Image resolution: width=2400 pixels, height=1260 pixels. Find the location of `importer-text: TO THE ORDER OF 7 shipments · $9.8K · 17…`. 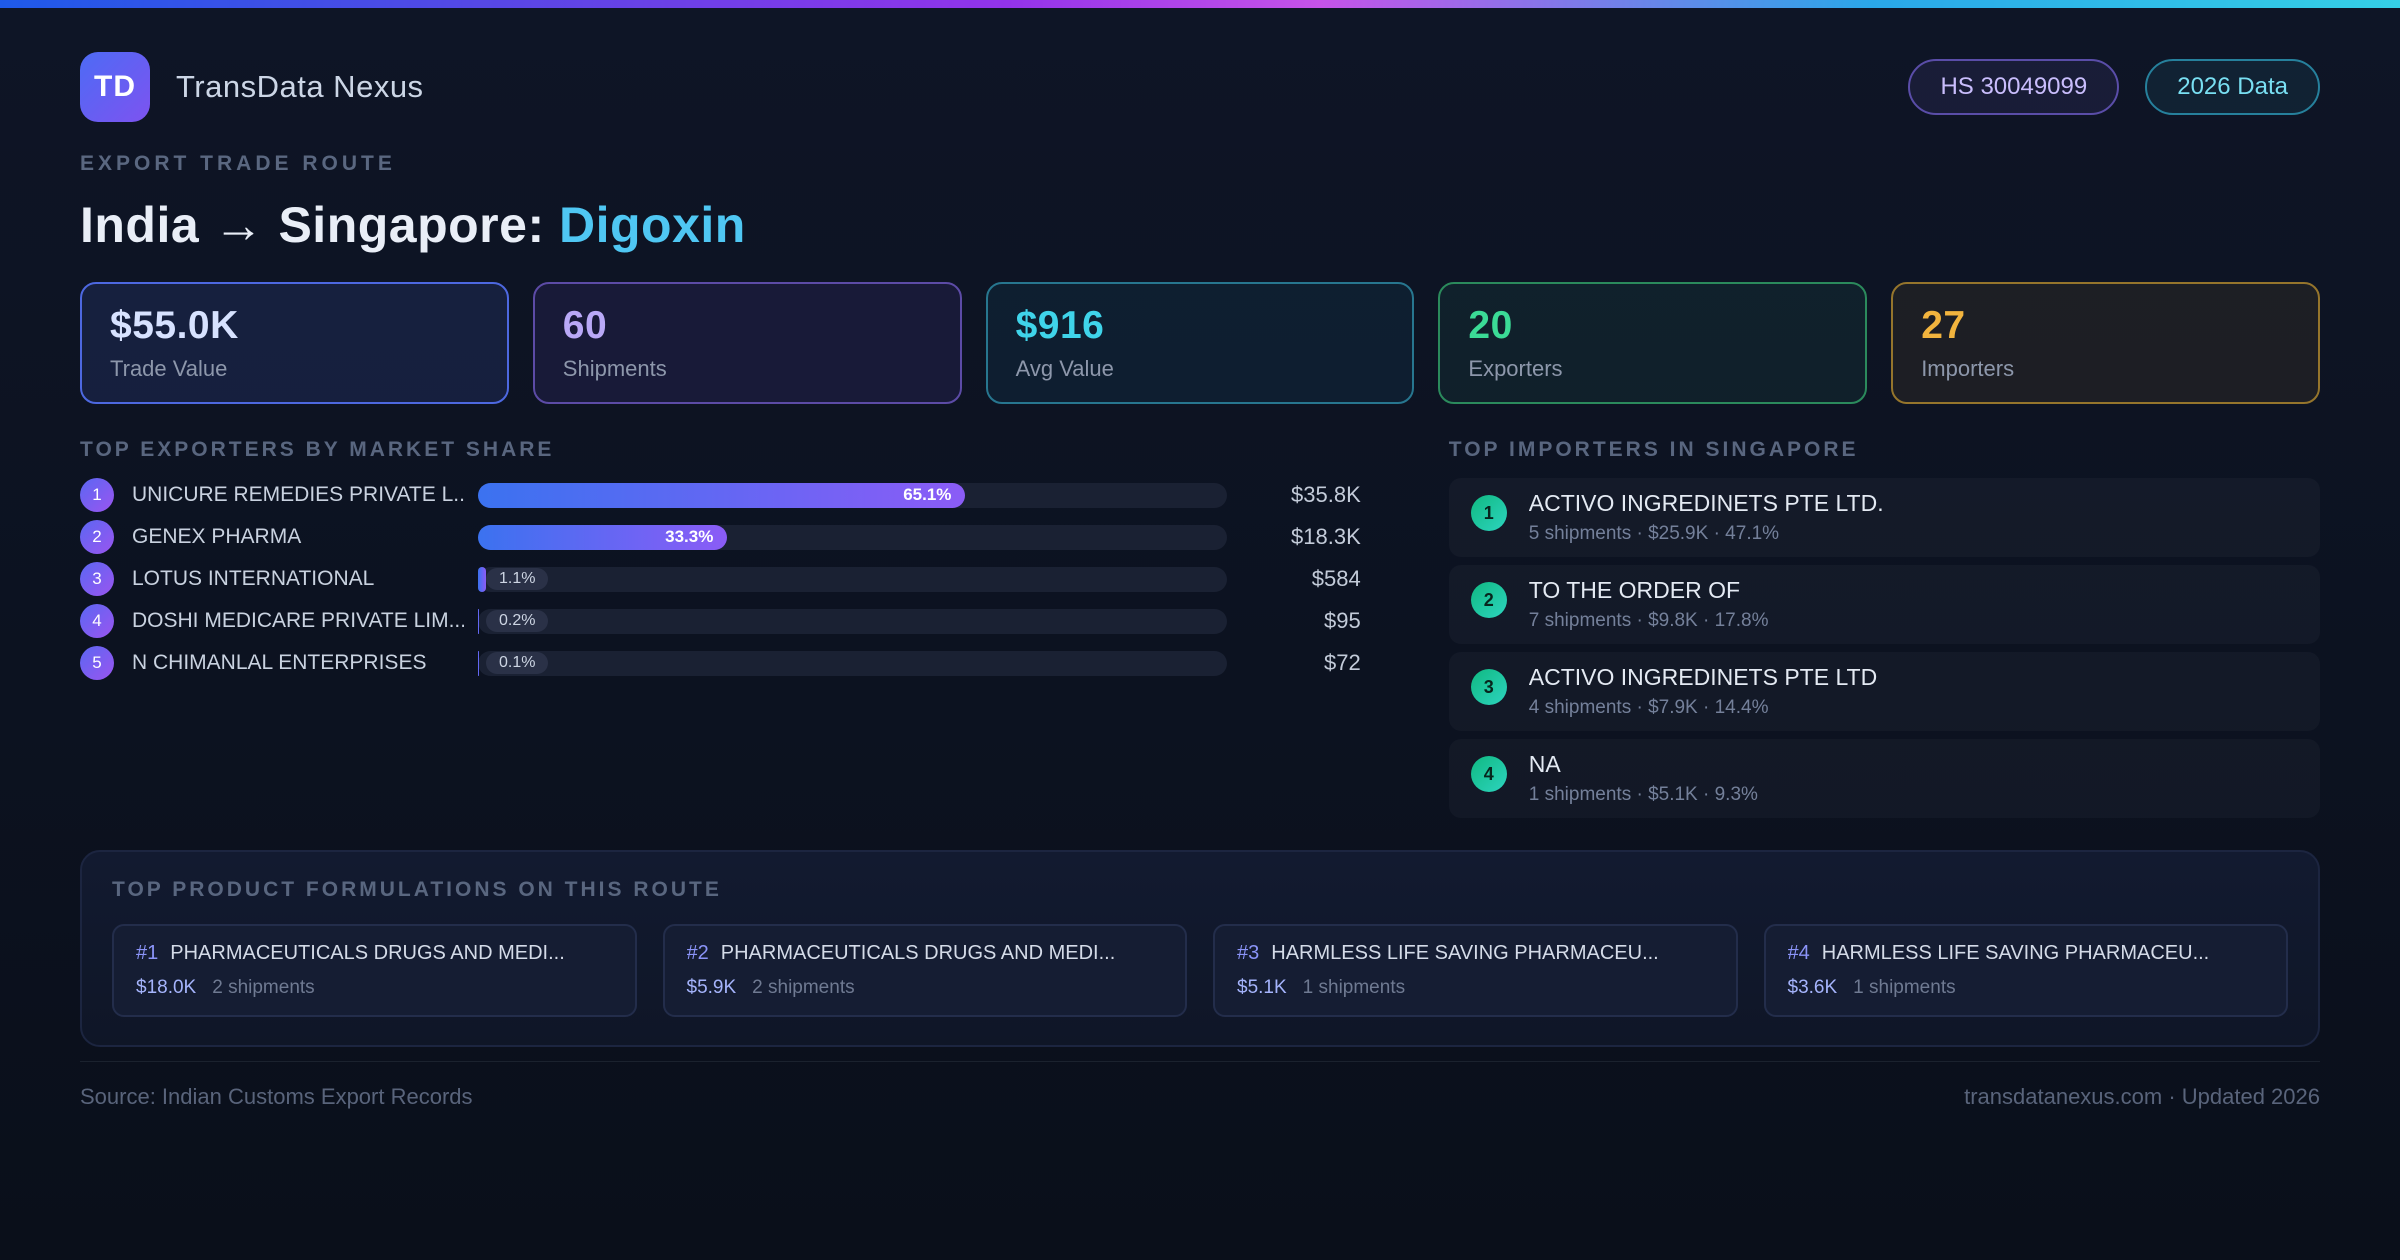

importer-text: TO THE ORDER OF 7 shipments · $9.8K · 17… is located at coordinates (1649, 604).